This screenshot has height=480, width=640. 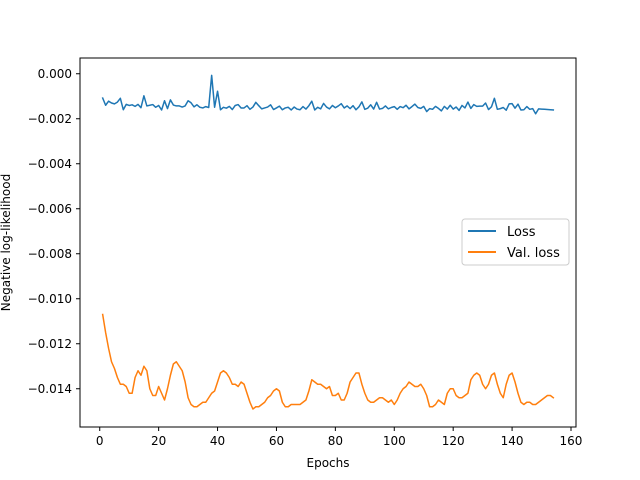 I want to click on legend: Loss Val. loss, so click(x=515, y=242).